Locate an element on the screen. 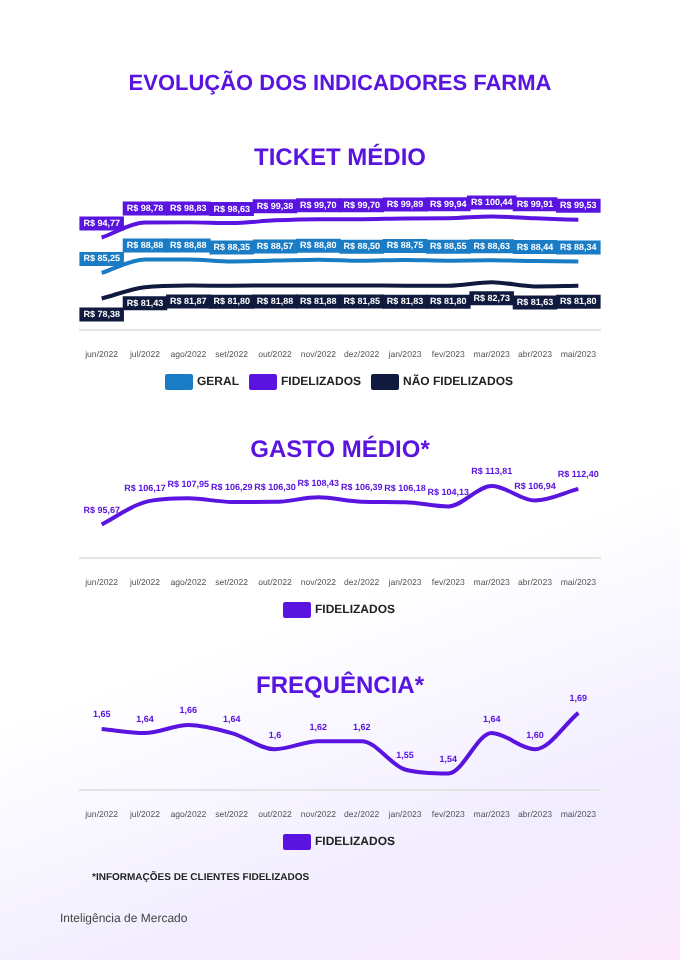 The image size is (680, 960). chart-title: FREQUÊNCIA* is located at coordinates (340, 685).